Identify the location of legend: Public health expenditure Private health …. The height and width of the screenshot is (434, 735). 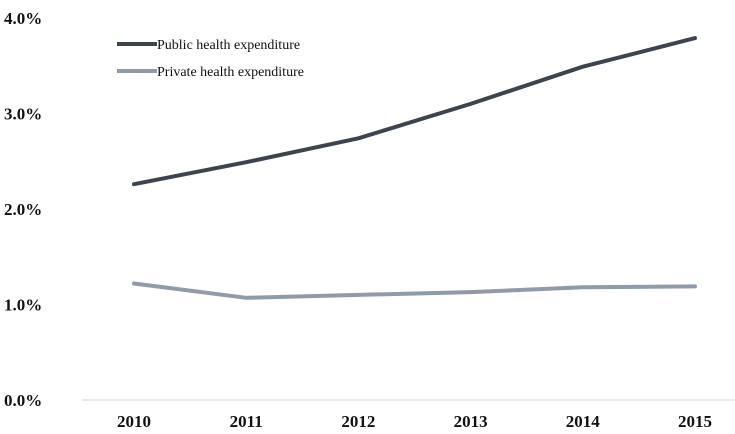
(210, 59).